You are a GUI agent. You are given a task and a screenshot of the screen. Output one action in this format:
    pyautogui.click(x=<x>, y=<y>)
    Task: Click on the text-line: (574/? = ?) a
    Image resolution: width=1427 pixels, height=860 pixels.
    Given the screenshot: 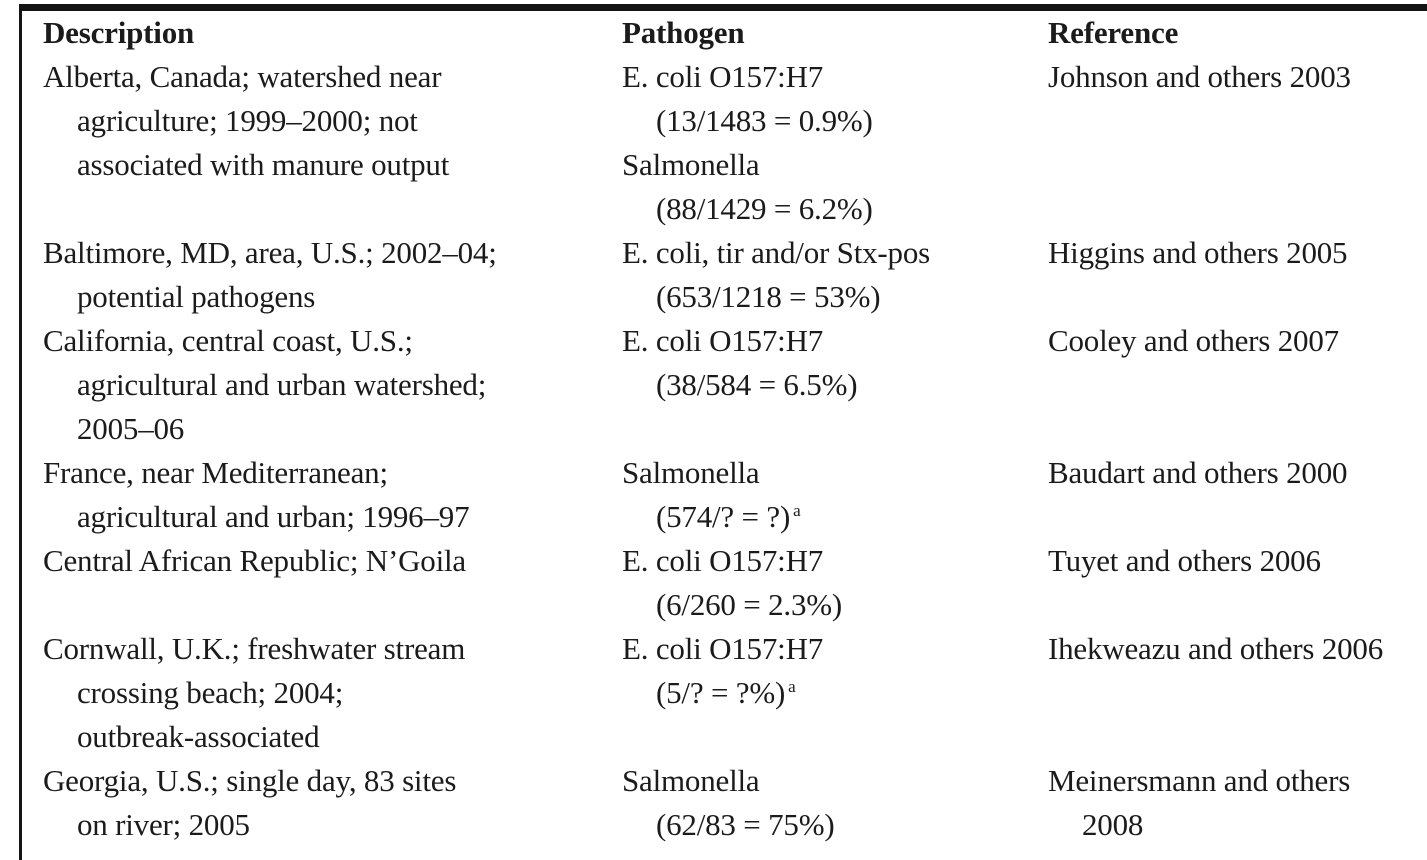 What is the action you would take?
    pyautogui.click(x=728, y=516)
    